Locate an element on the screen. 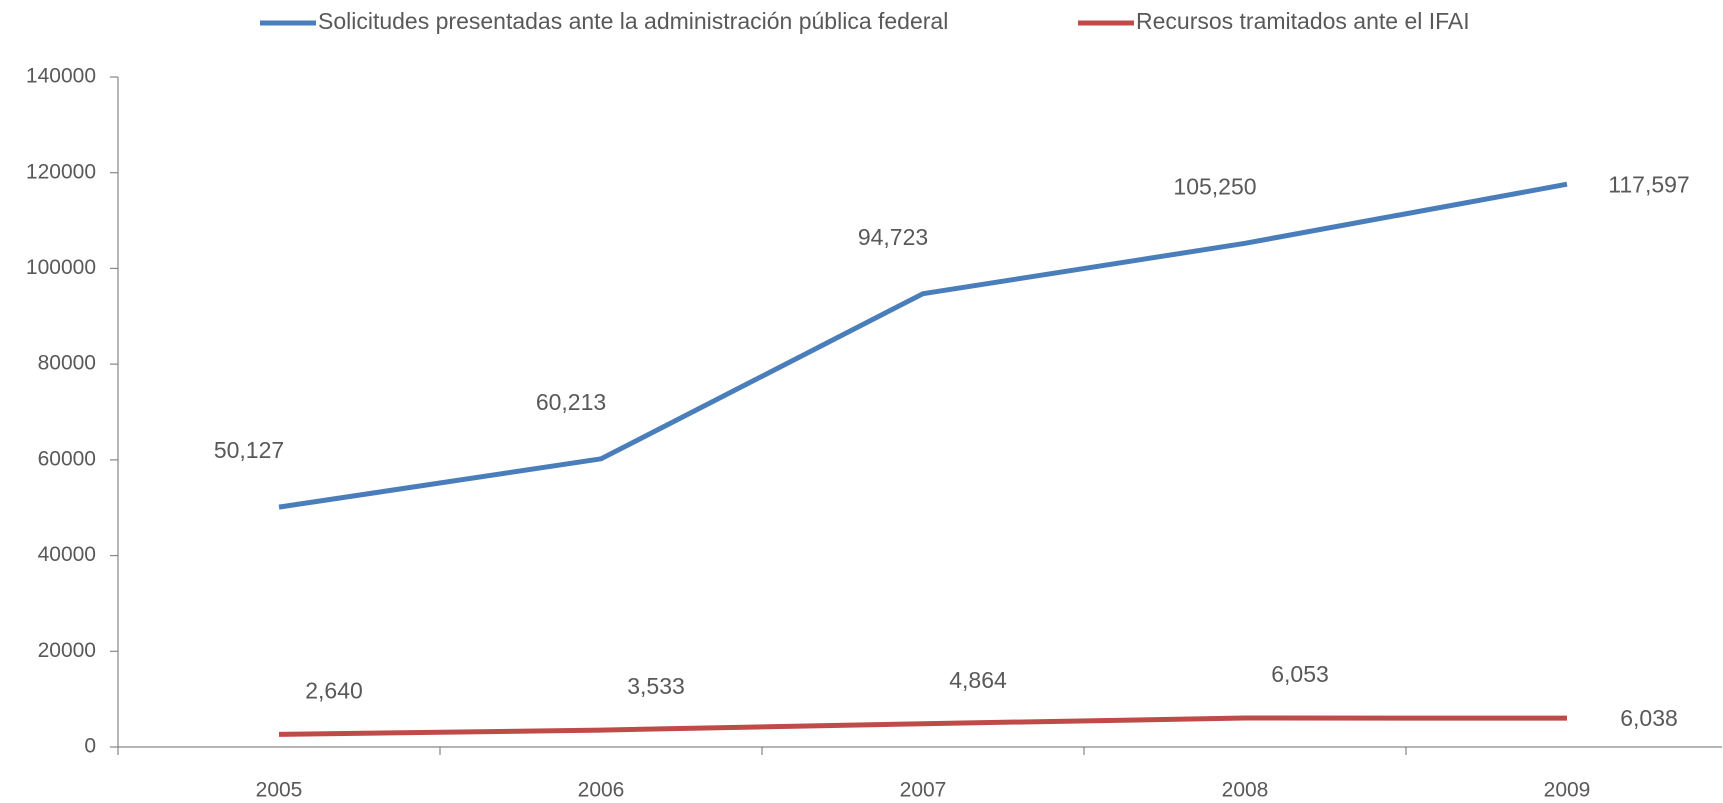 This screenshot has height=803, width=1723. y-tick-label: 20000 is located at coordinates (67, 650).